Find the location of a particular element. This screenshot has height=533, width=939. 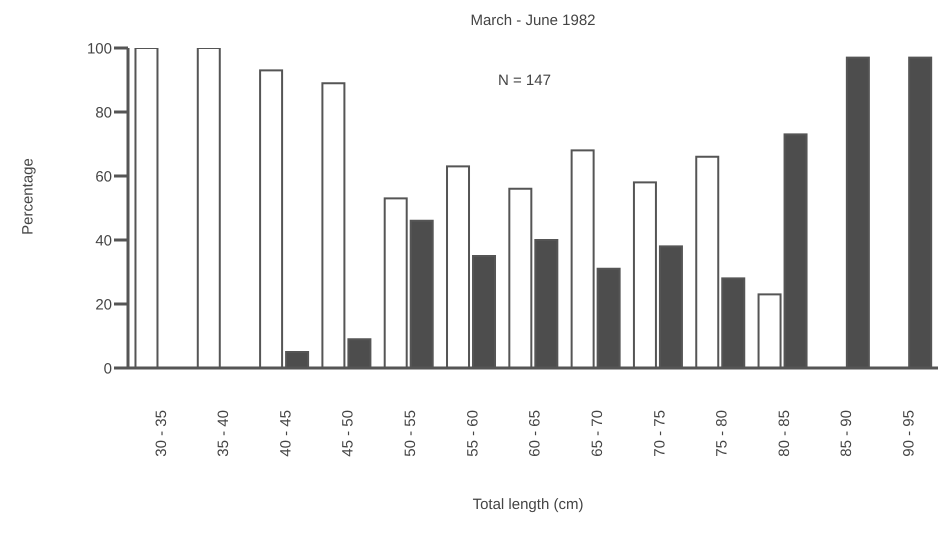

annotation: N = 147 is located at coordinates (524, 80).